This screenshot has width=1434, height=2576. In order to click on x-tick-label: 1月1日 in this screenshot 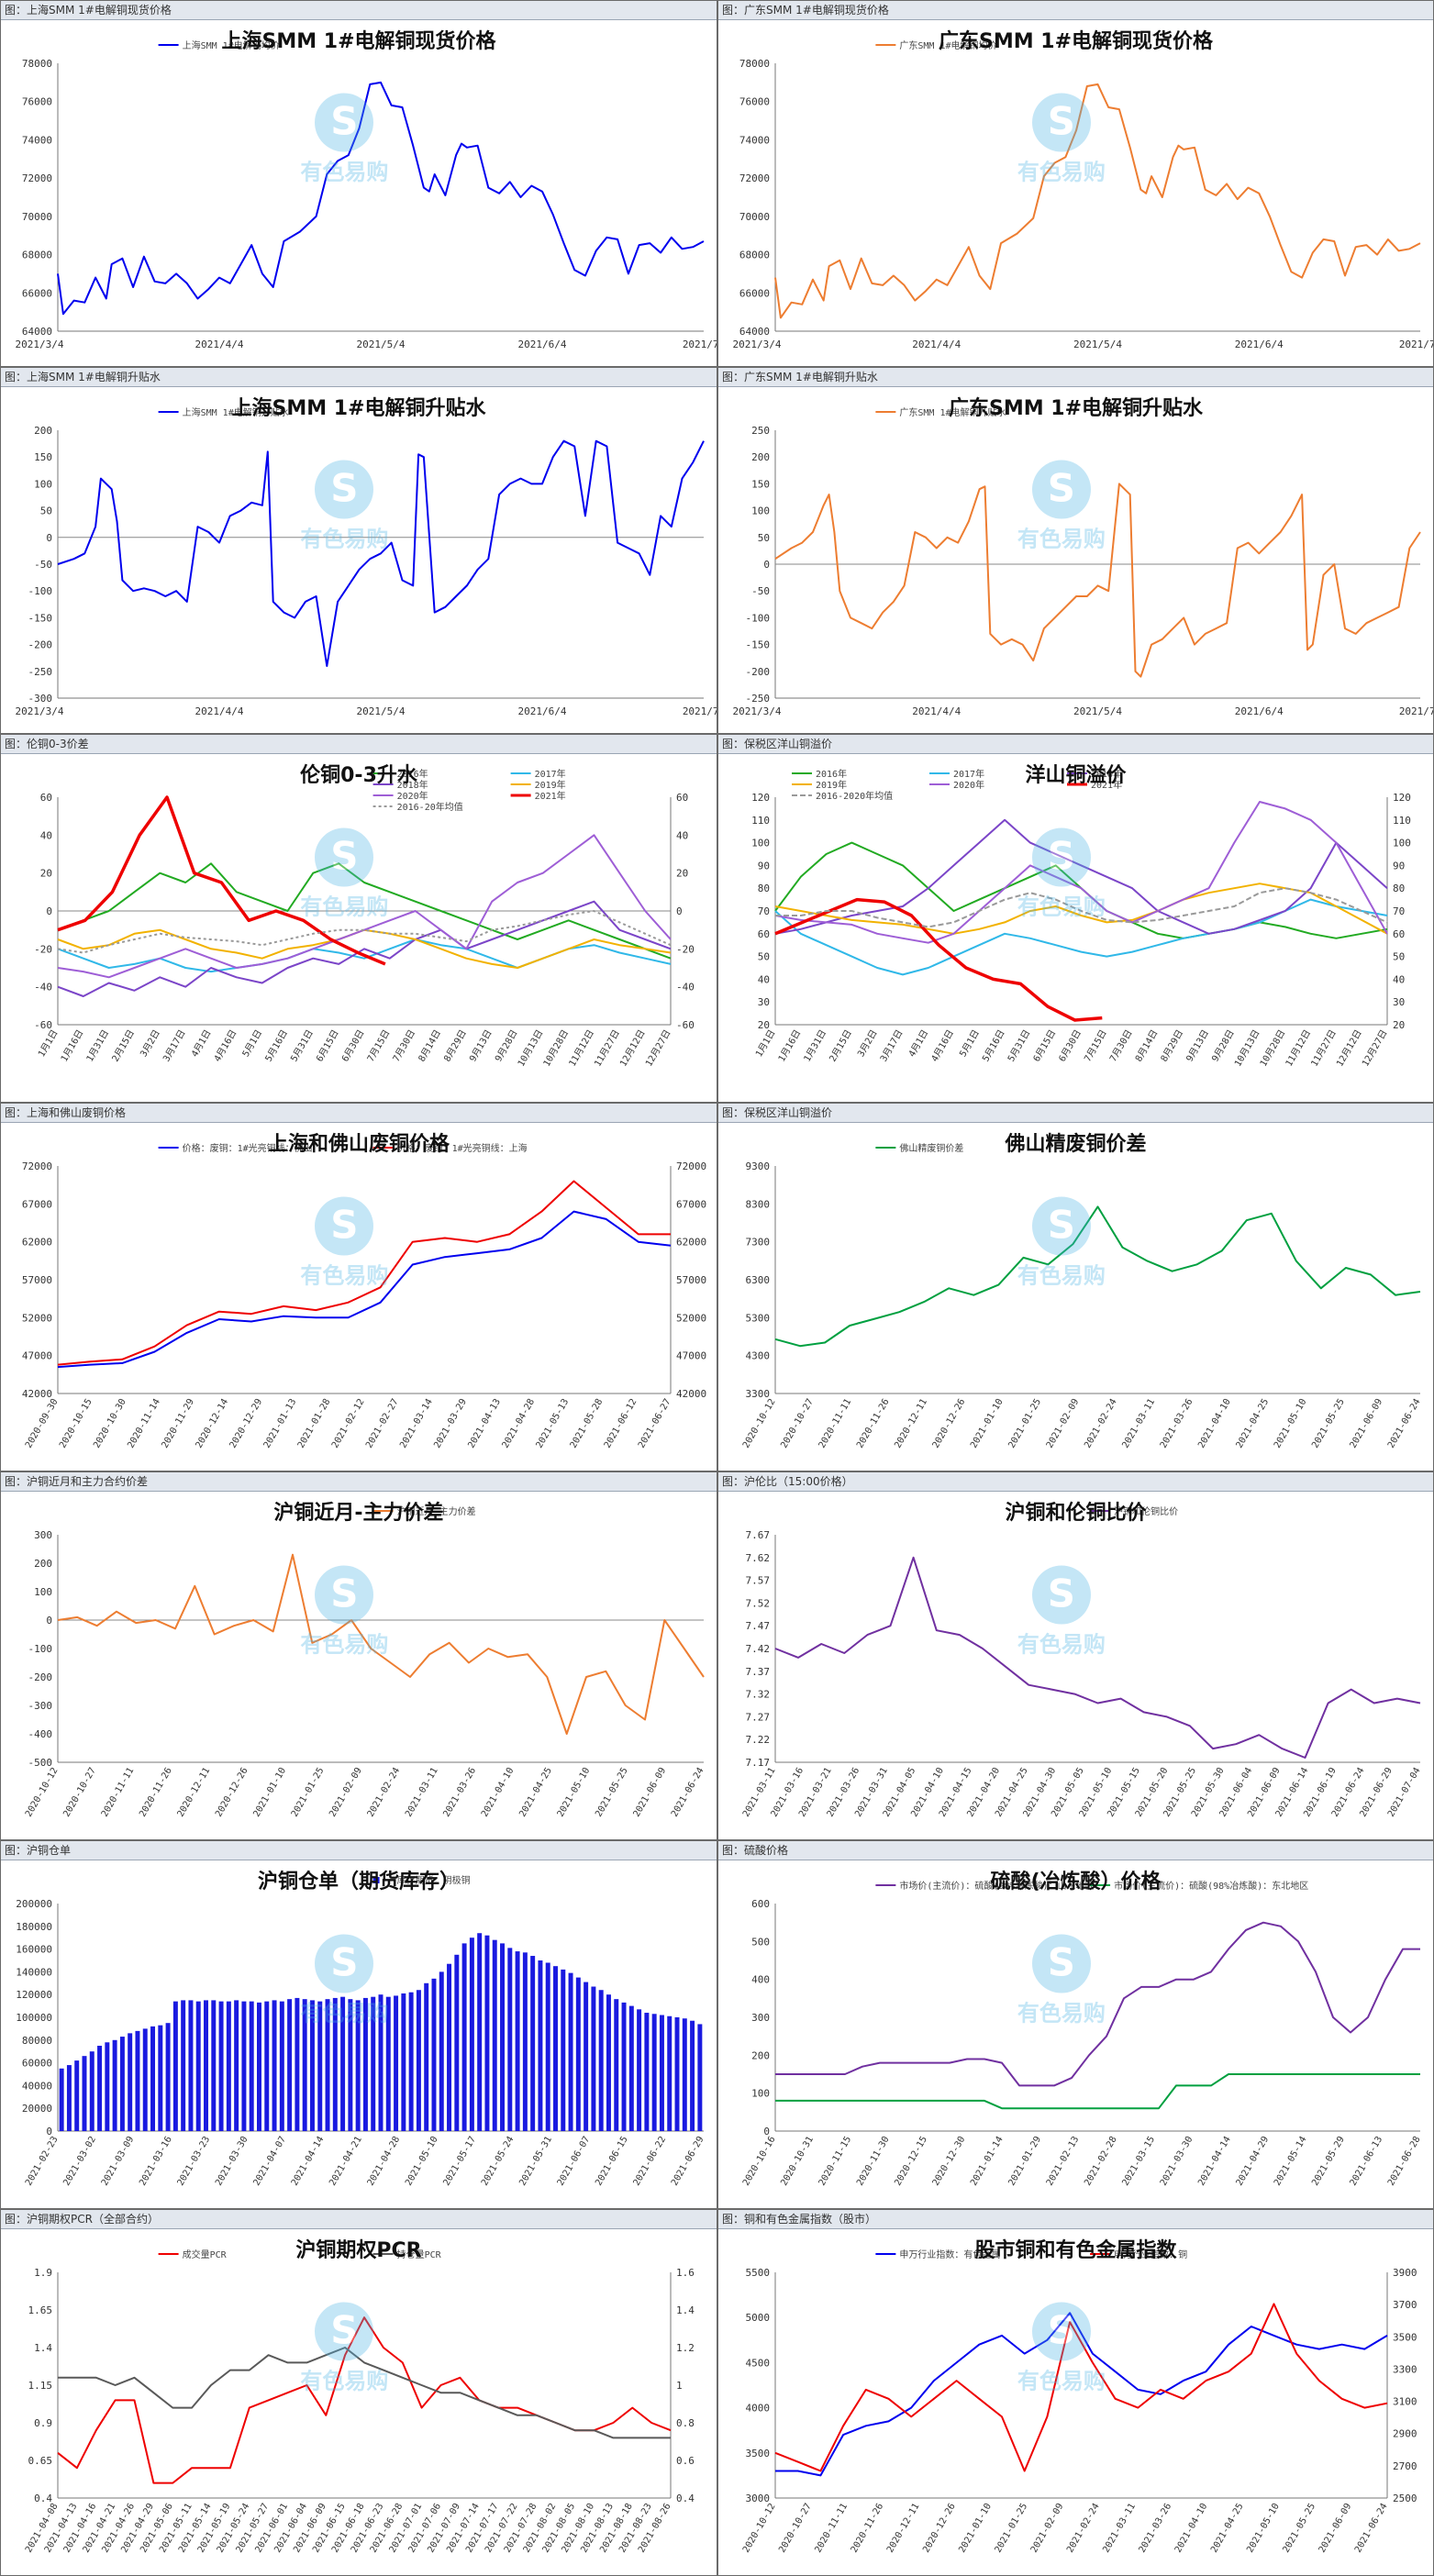, I will do `click(48, 1044)`.